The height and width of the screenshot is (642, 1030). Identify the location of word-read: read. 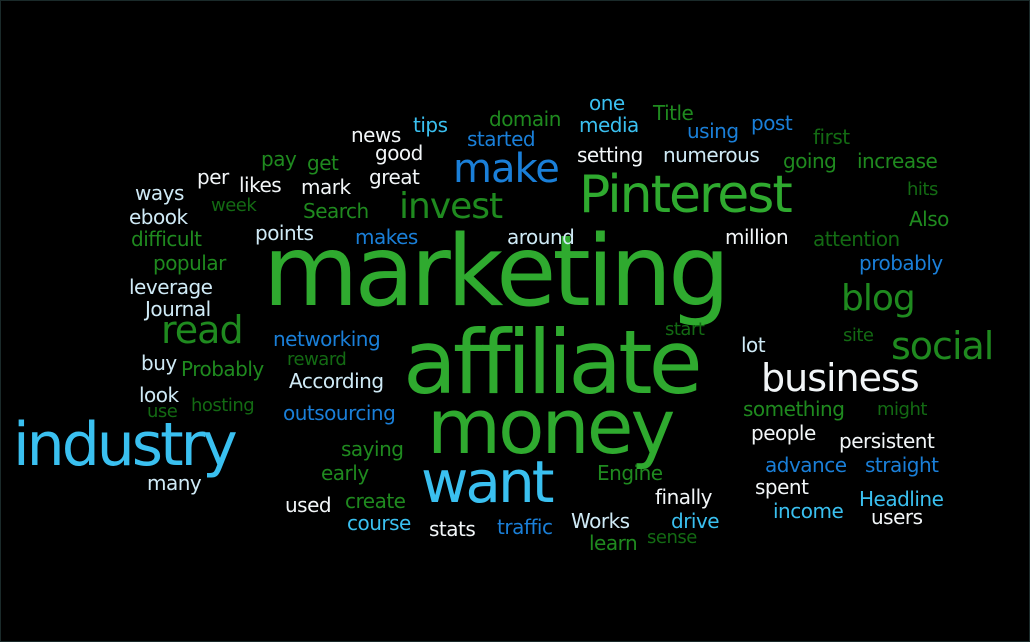
(202, 330).